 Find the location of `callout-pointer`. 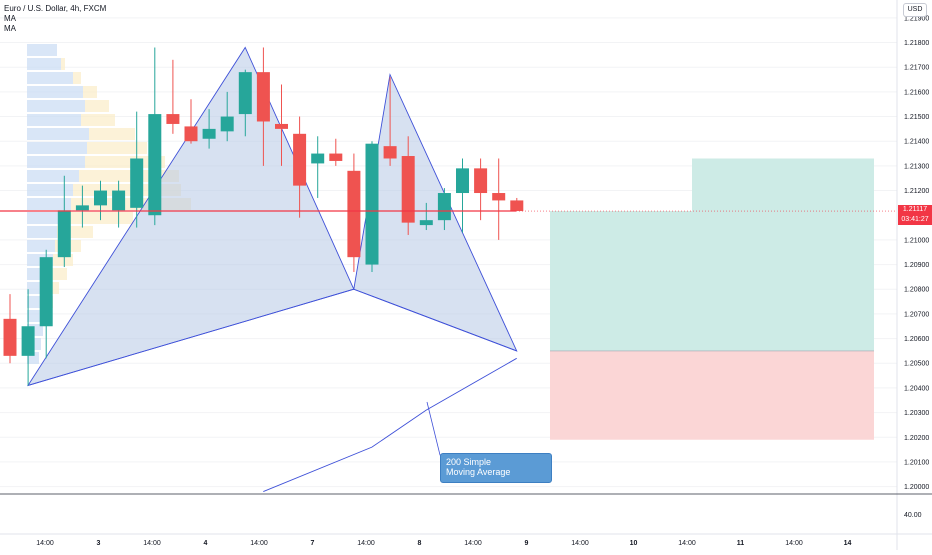

callout-pointer is located at coordinates (435, 428).